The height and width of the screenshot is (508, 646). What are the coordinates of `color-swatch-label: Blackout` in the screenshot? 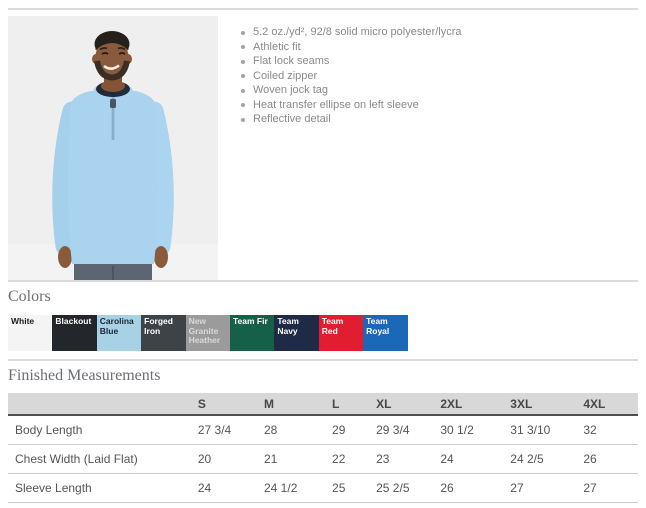 It's located at (73, 321).